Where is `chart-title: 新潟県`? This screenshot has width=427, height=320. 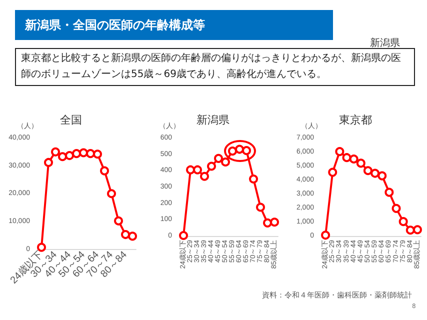
chart-title: 新潟県 is located at coordinates (213, 120).